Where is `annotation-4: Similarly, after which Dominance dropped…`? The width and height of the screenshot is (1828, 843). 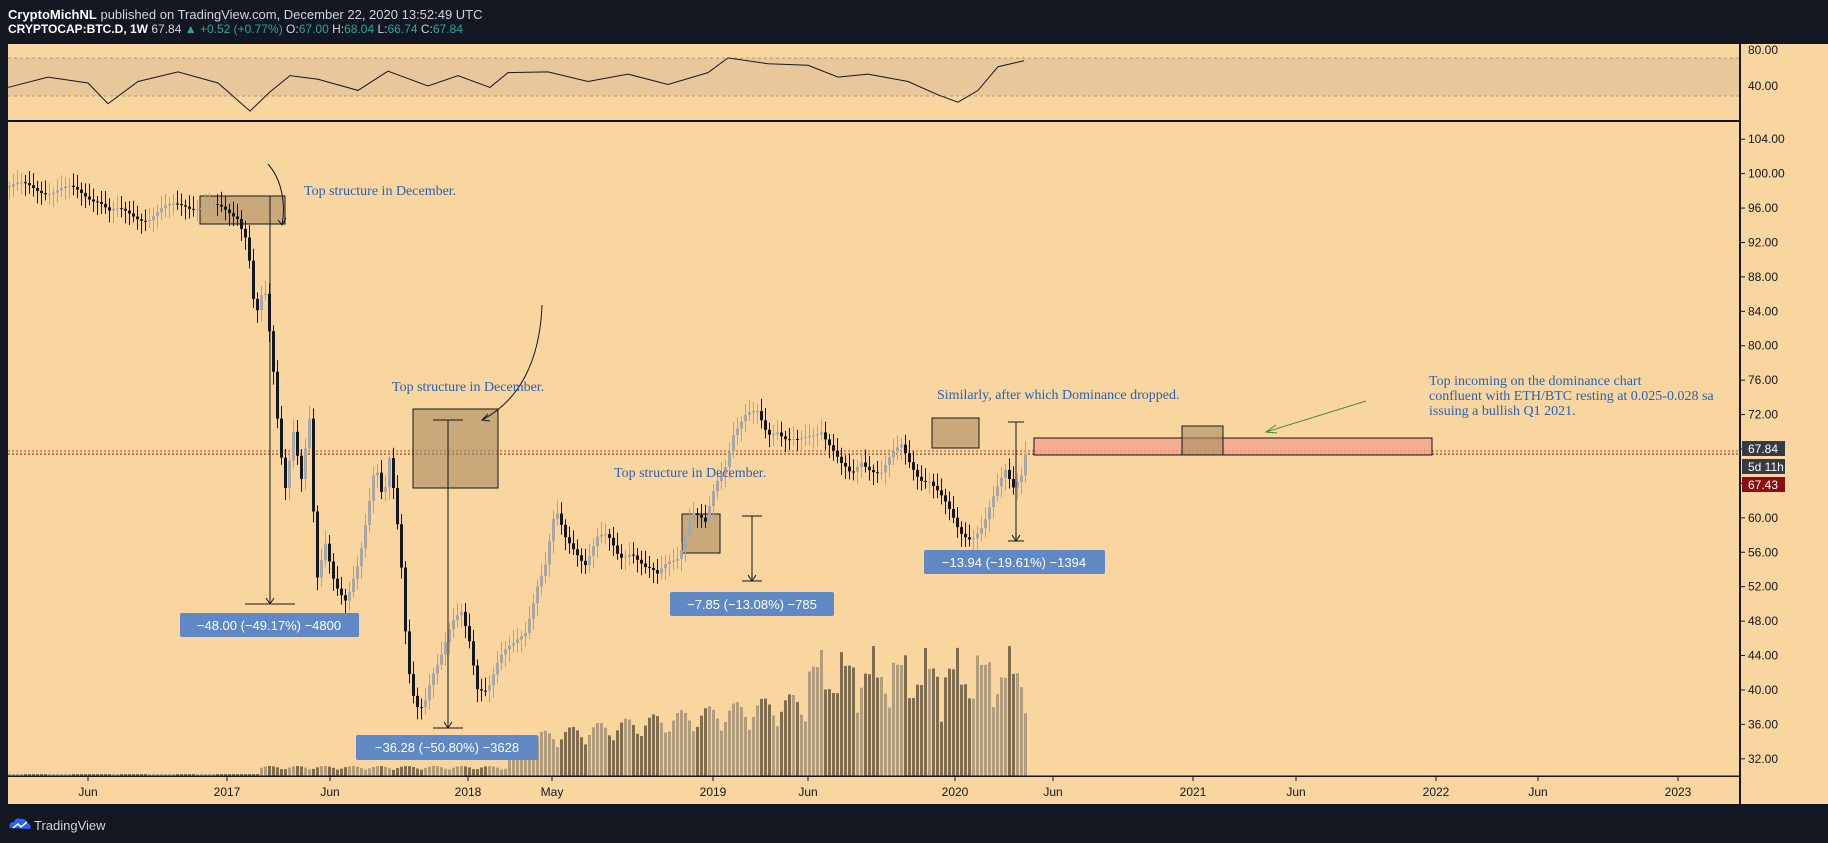 annotation-4: Similarly, after which Dominance dropped… is located at coordinates (1058, 395).